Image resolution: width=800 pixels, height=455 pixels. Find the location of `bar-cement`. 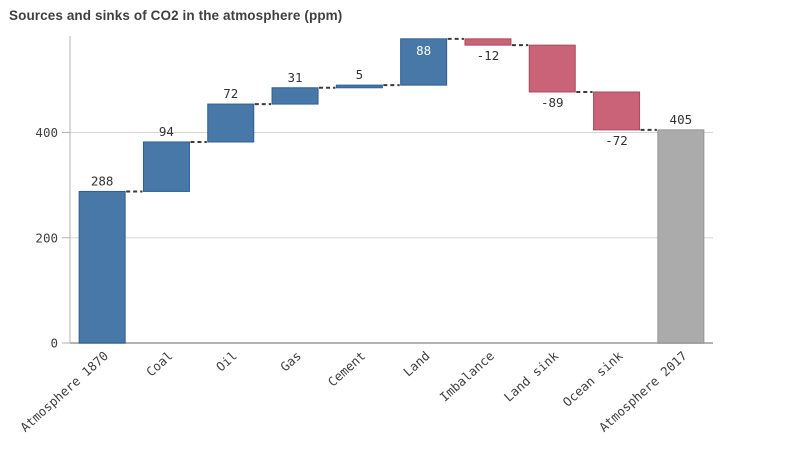

bar-cement is located at coordinates (359, 86).